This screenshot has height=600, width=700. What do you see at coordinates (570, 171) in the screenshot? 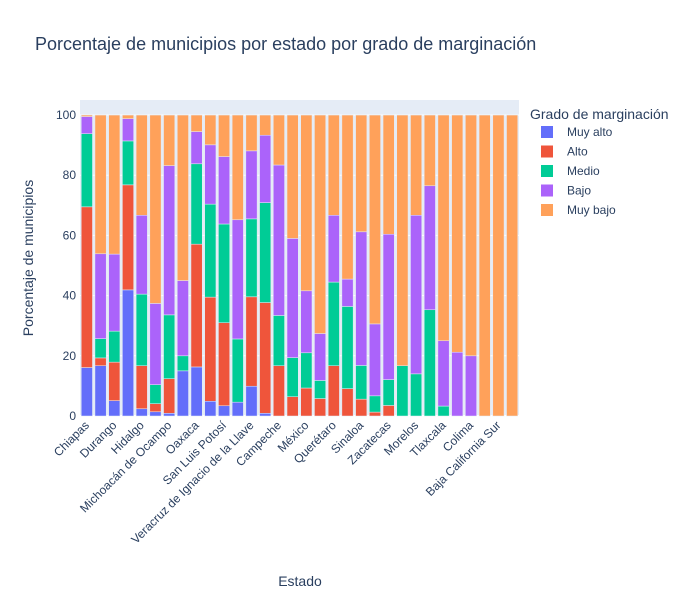
I see `legend-item: Medio` at bounding box center [570, 171].